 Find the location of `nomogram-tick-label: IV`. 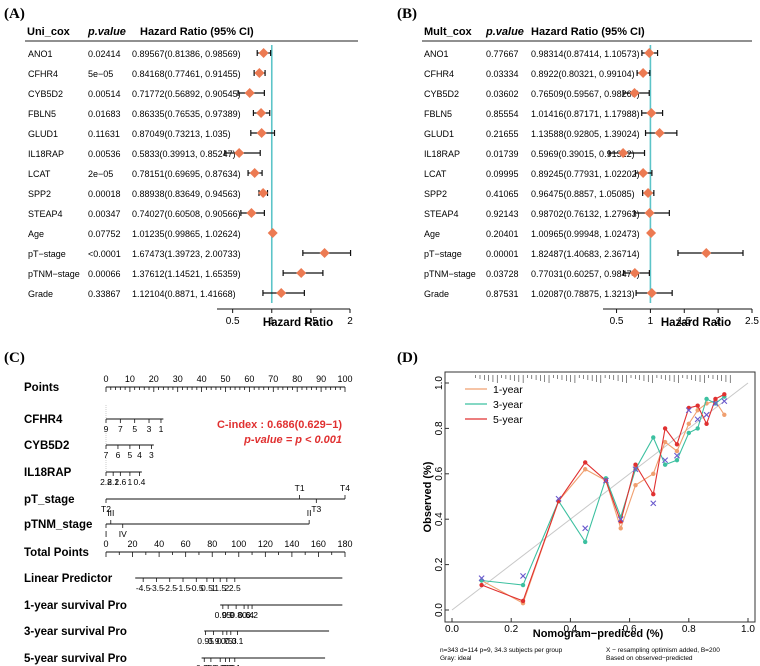

nomogram-tick-label: IV is located at coordinates (123, 534).